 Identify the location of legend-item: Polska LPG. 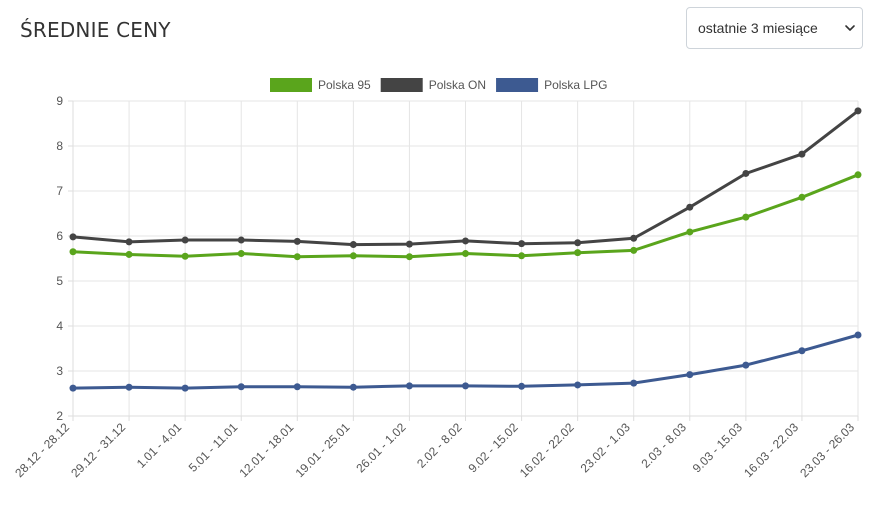
(551, 85).